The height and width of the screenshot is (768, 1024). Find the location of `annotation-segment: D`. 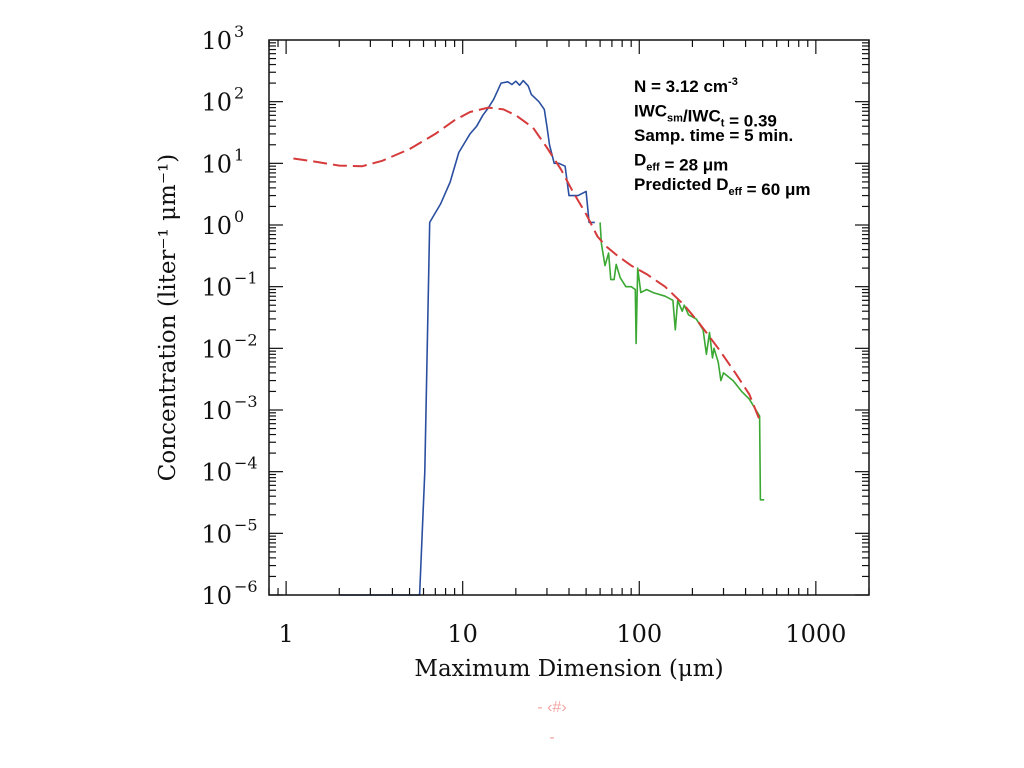

annotation-segment: D is located at coordinates (640, 160).